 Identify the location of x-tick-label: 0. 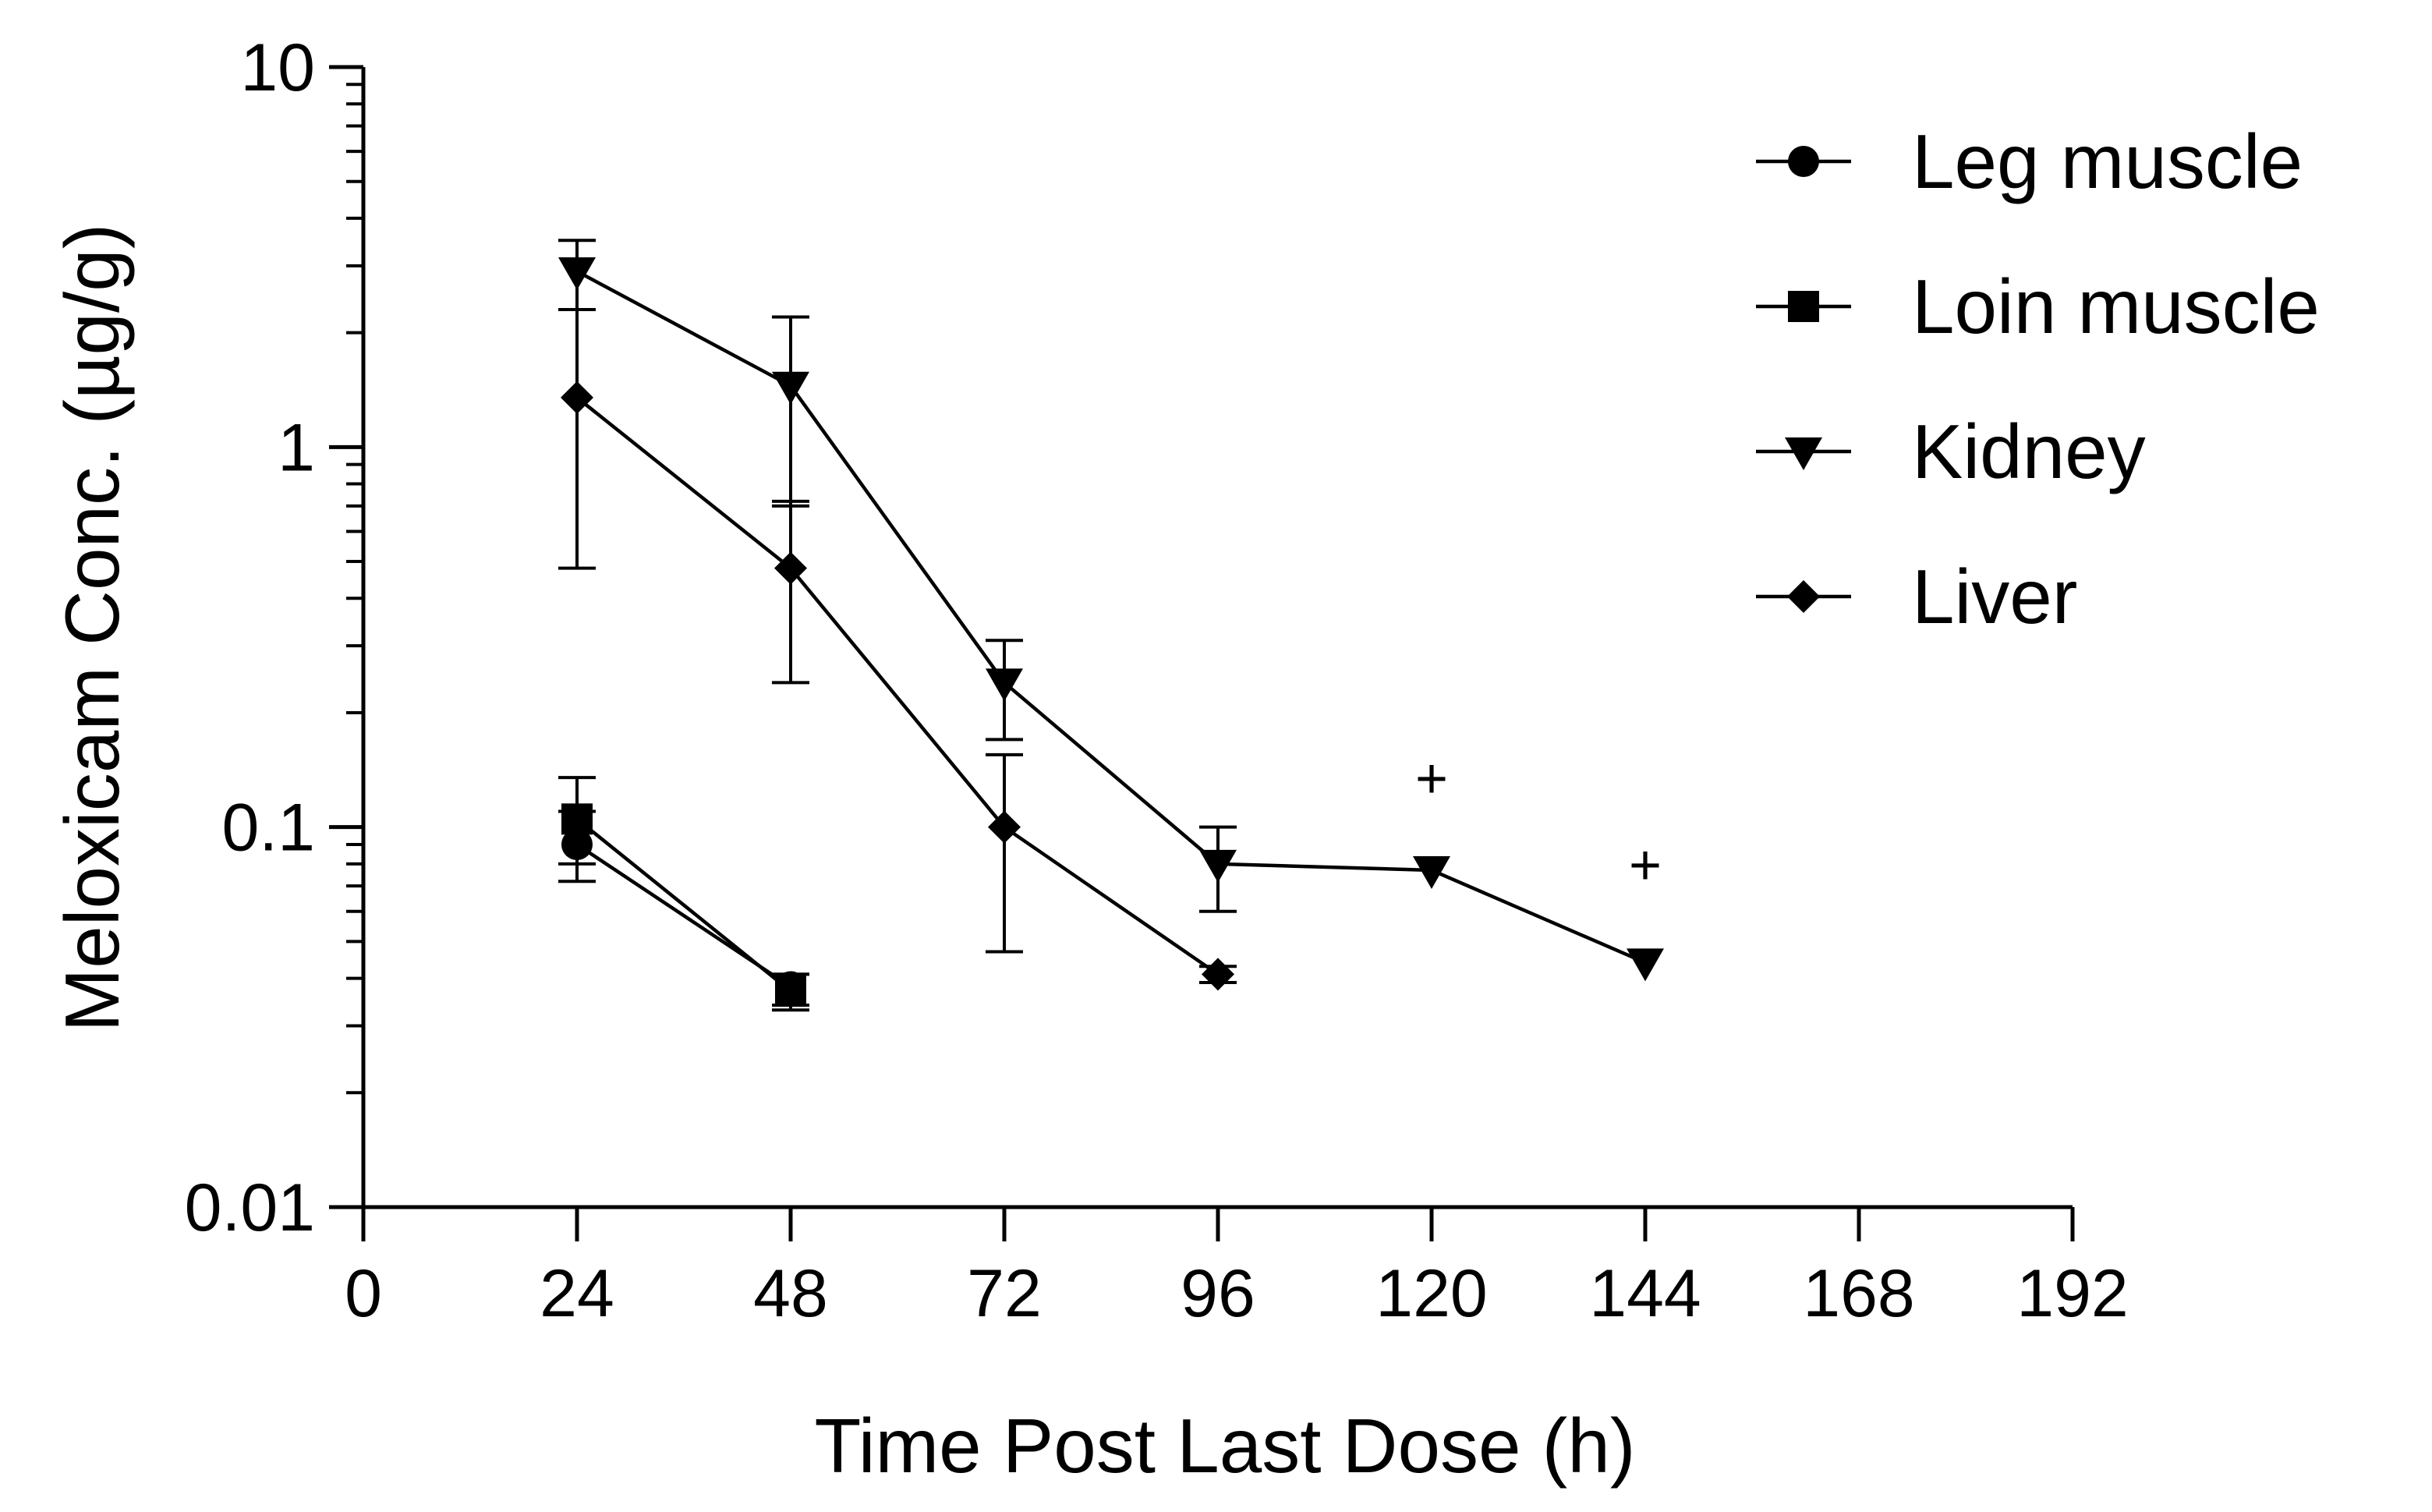
(363, 1293).